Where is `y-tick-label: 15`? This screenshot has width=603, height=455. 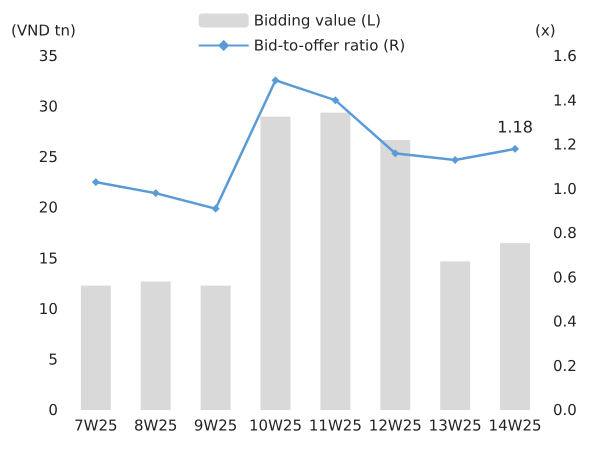
y-tick-label: 15 is located at coordinates (48, 258).